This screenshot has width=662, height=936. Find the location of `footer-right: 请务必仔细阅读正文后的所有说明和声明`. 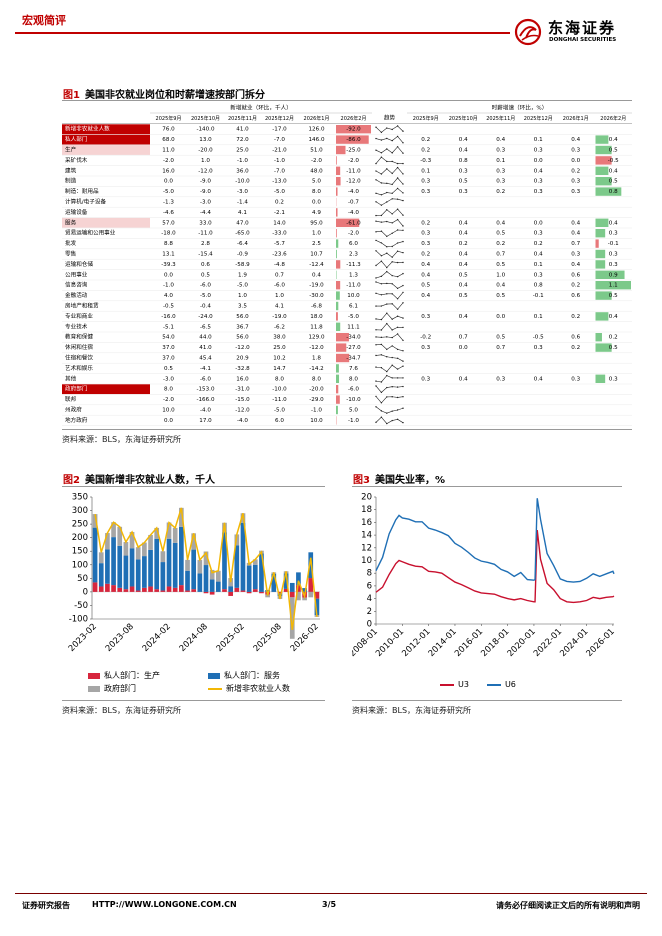

footer-right: 请务必仔细阅读正文后的所有说明和声明 is located at coordinates (568, 905).